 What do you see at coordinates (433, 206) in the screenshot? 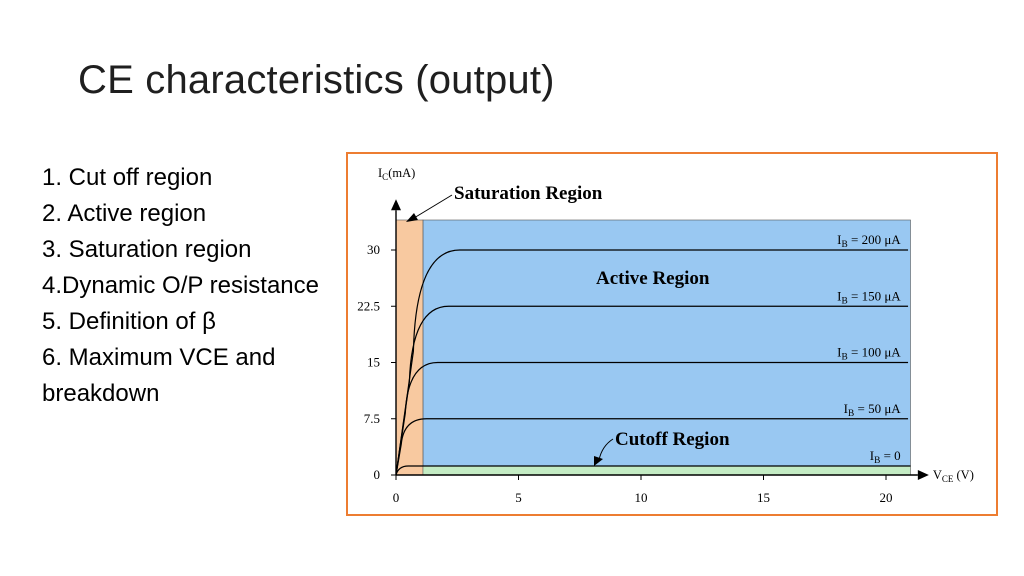
I see `saturation-pointer-line` at bounding box center [433, 206].